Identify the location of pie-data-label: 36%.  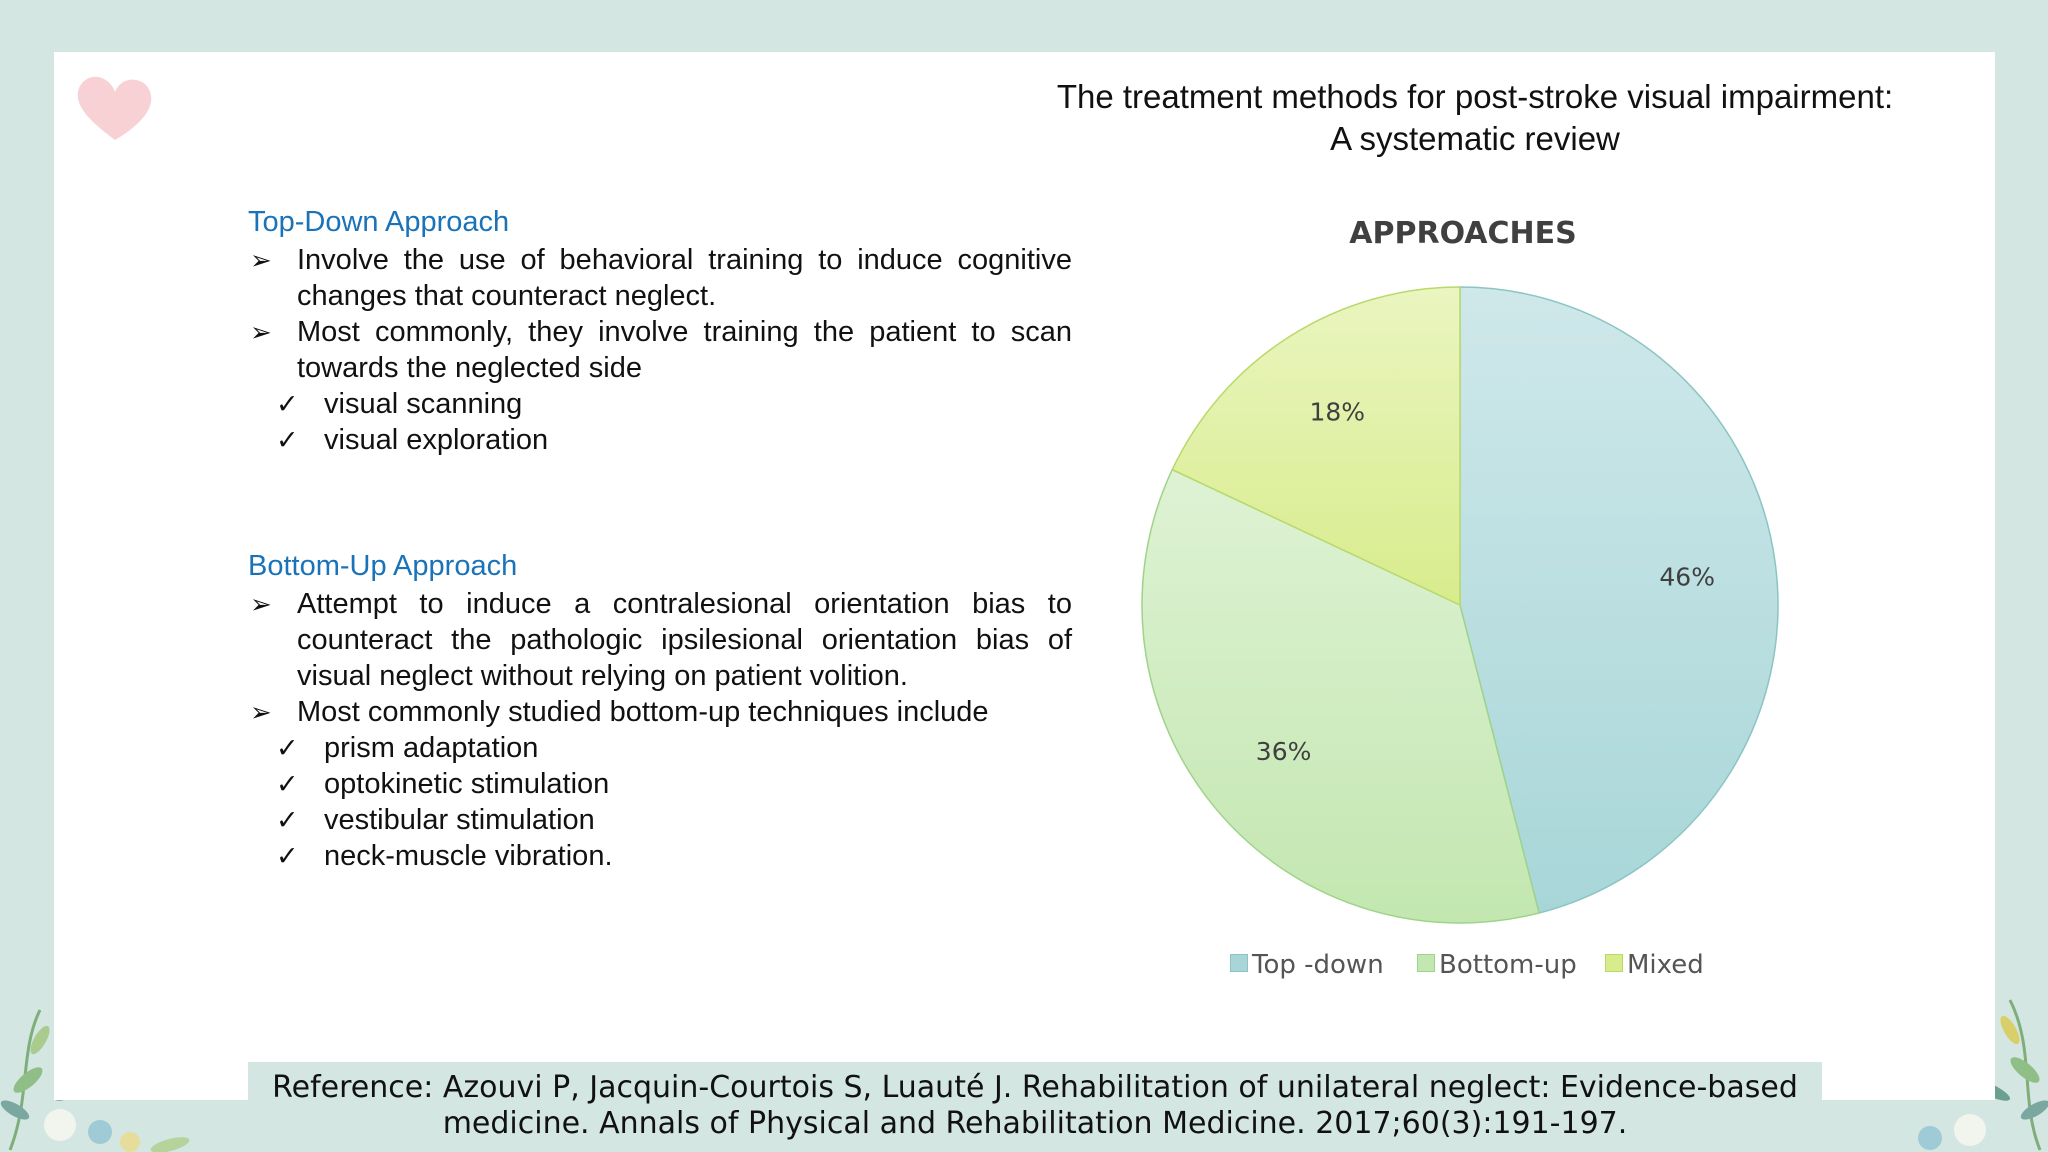
(1284, 751).